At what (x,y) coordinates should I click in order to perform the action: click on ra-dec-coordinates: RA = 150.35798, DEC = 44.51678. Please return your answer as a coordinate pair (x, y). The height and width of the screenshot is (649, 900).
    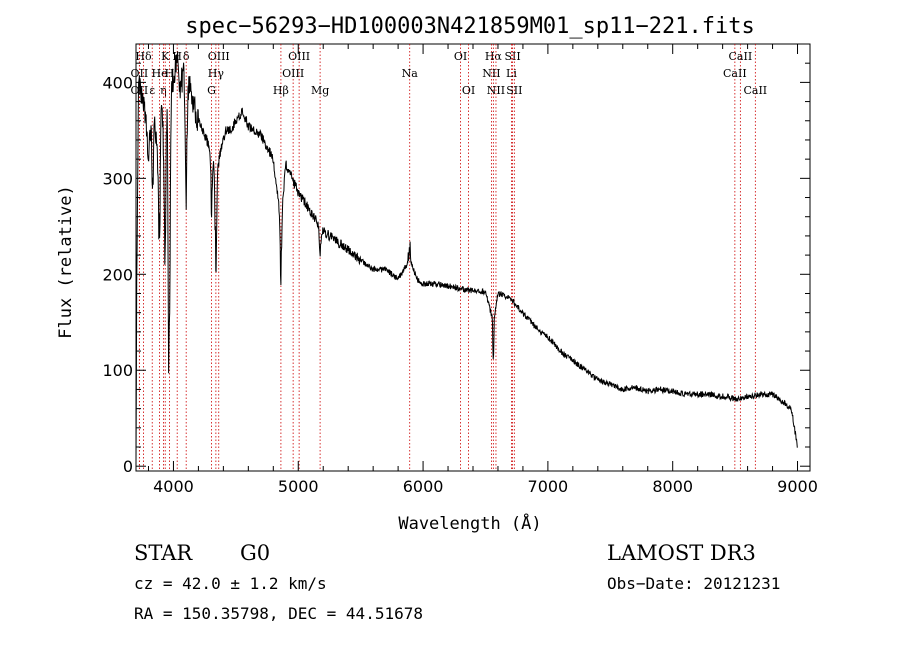
    Looking at the image, I should click on (278, 613).